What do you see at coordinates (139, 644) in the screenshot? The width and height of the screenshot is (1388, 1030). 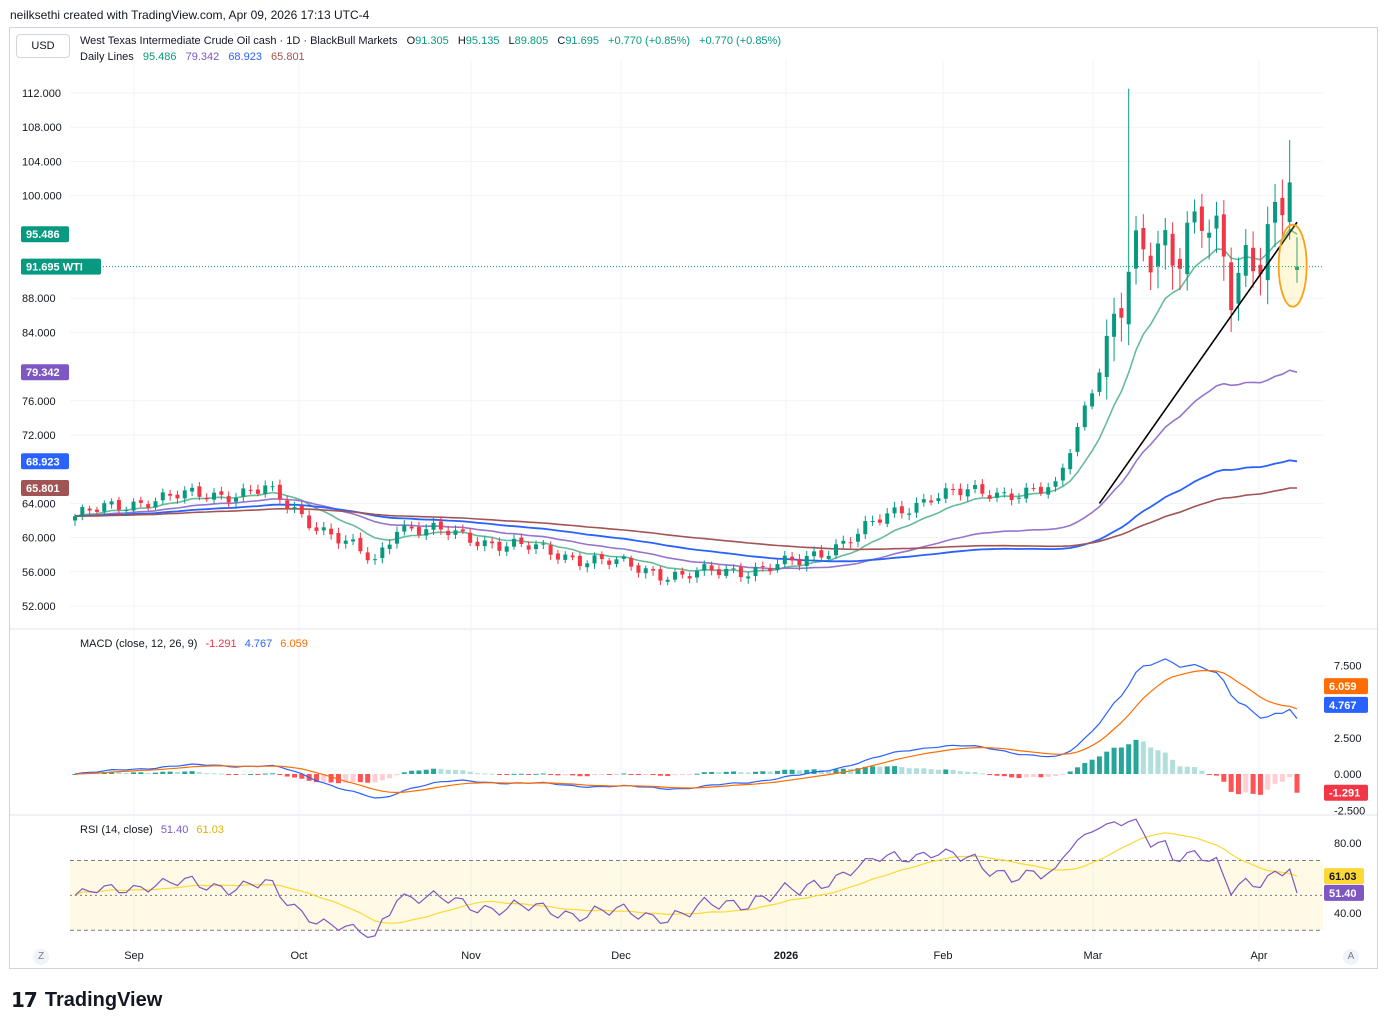 I see `macd-title: MACD (close, 12, 26, 9)` at bounding box center [139, 644].